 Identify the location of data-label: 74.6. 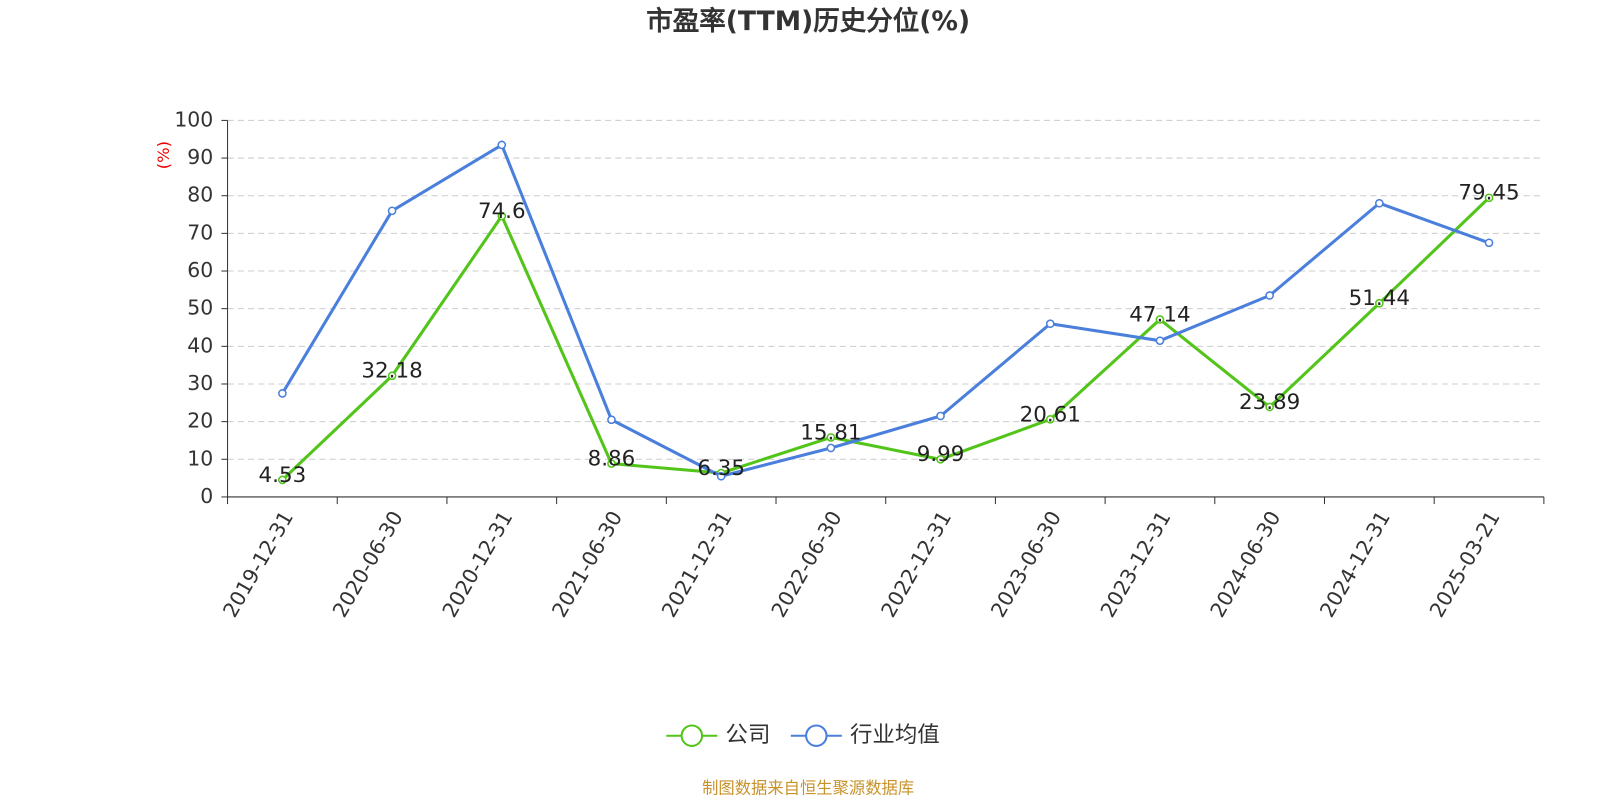
(502, 211).